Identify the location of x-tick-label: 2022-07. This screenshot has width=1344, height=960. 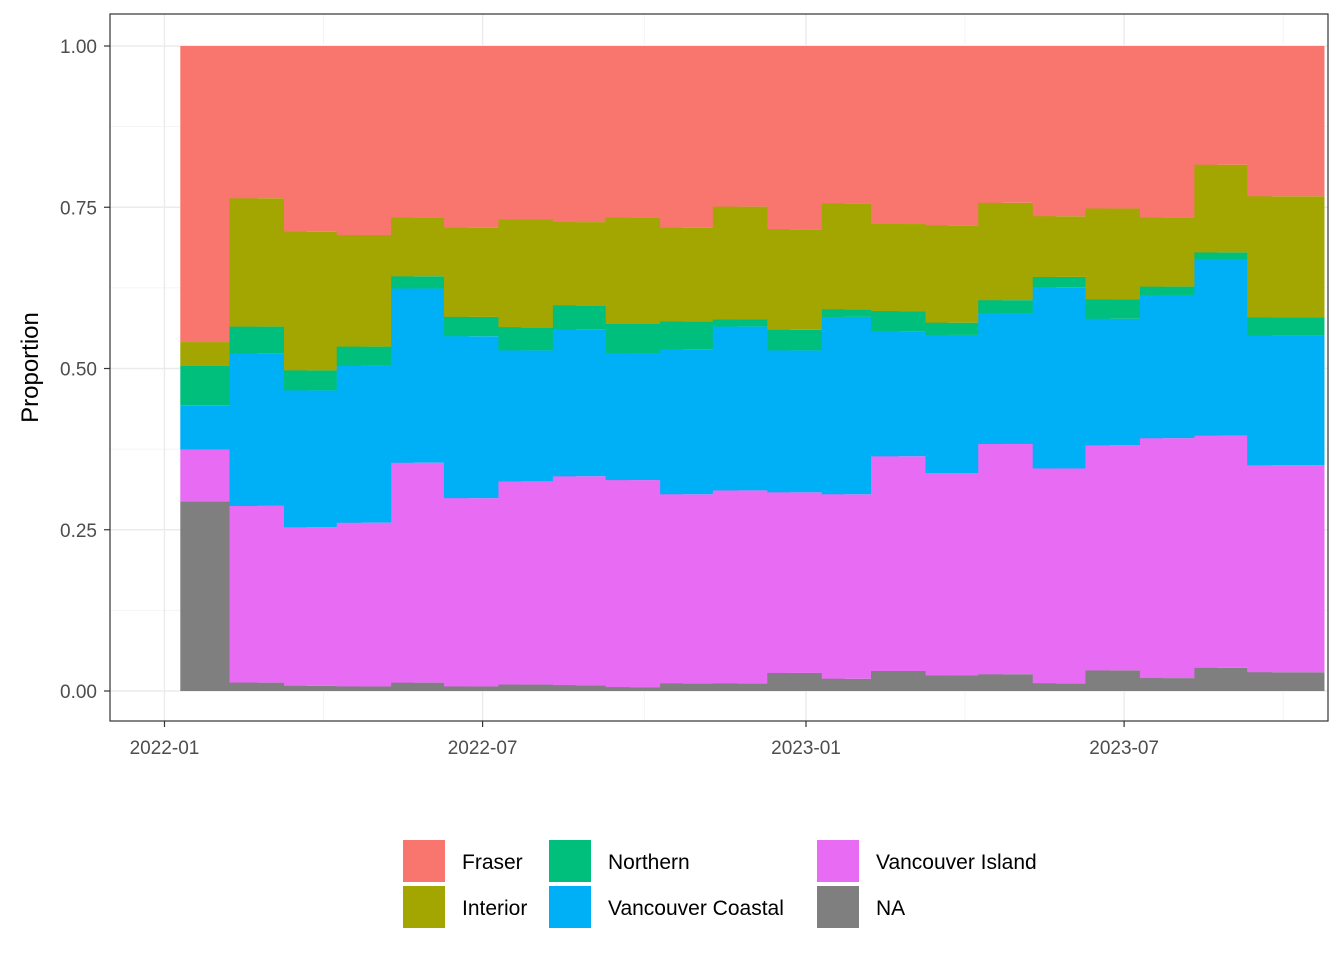
(483, 748).